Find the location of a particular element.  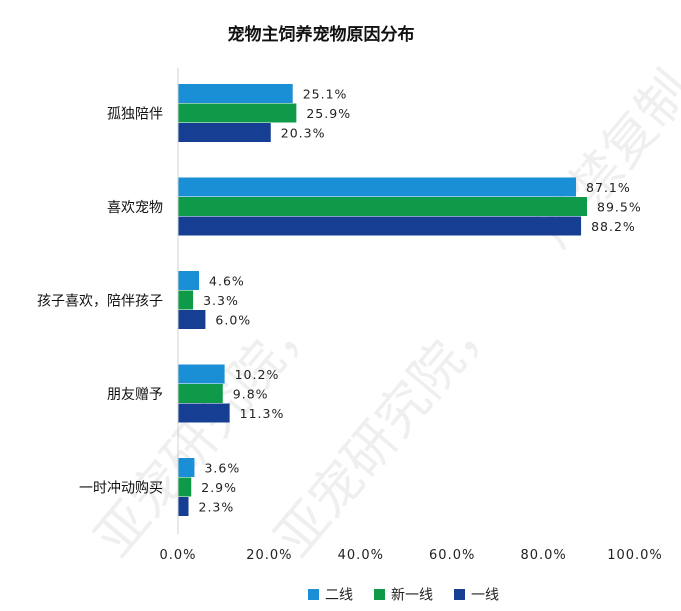

x-tick-label: 60.0% is located at coordinates (452, 555).